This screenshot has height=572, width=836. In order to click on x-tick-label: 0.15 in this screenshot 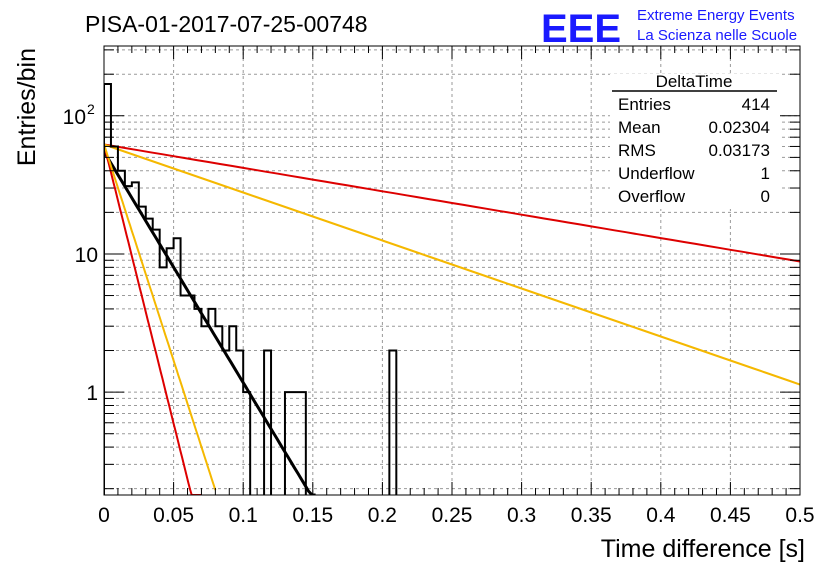, I will do `click(312, 515)`.